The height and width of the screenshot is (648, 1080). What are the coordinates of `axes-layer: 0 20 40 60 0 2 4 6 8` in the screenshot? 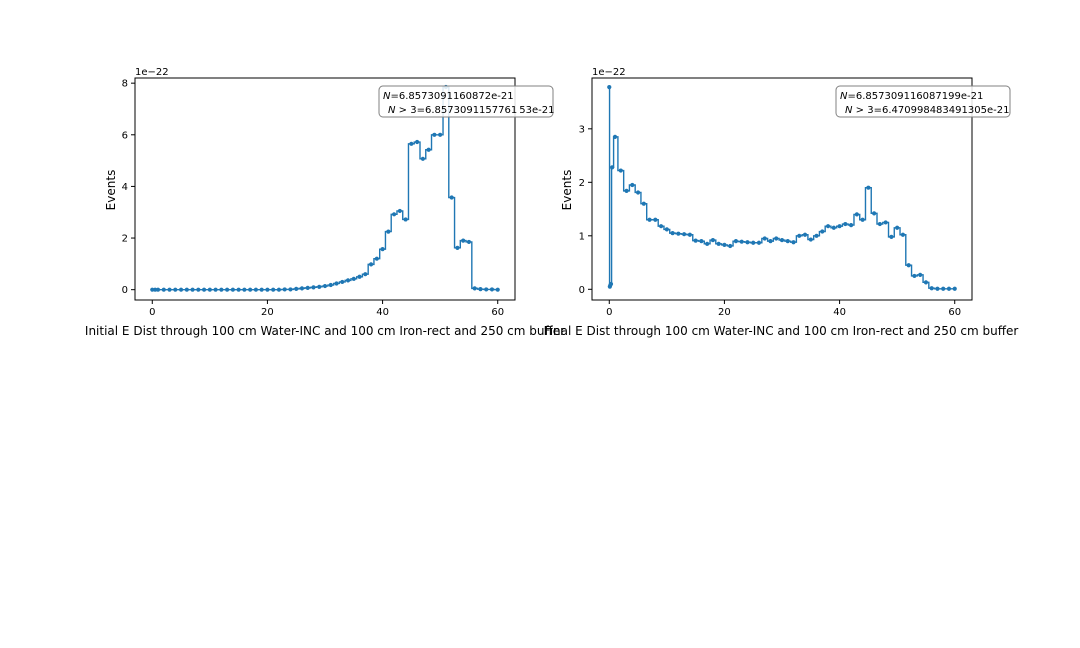 It's located at (319, 197).